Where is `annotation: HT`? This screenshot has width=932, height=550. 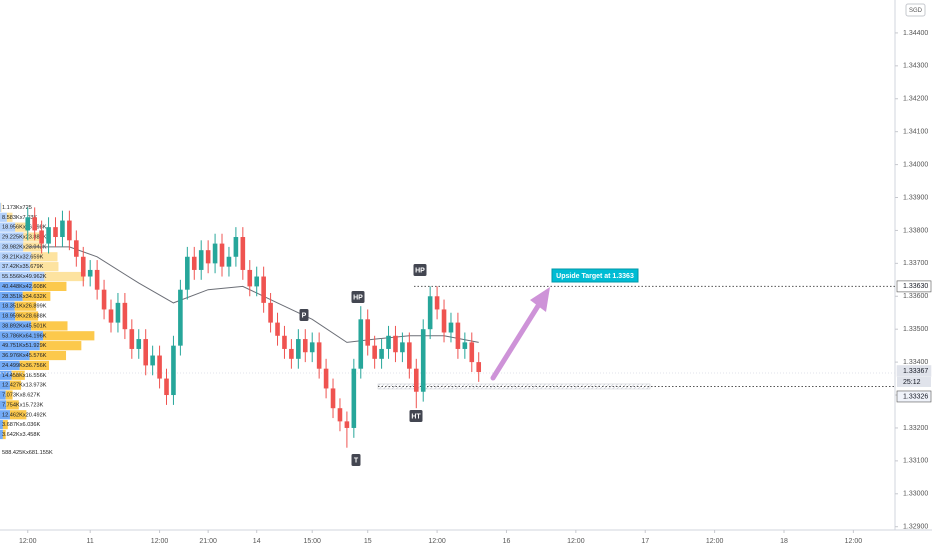
annotation: HT is located at coordinates (416, 416).